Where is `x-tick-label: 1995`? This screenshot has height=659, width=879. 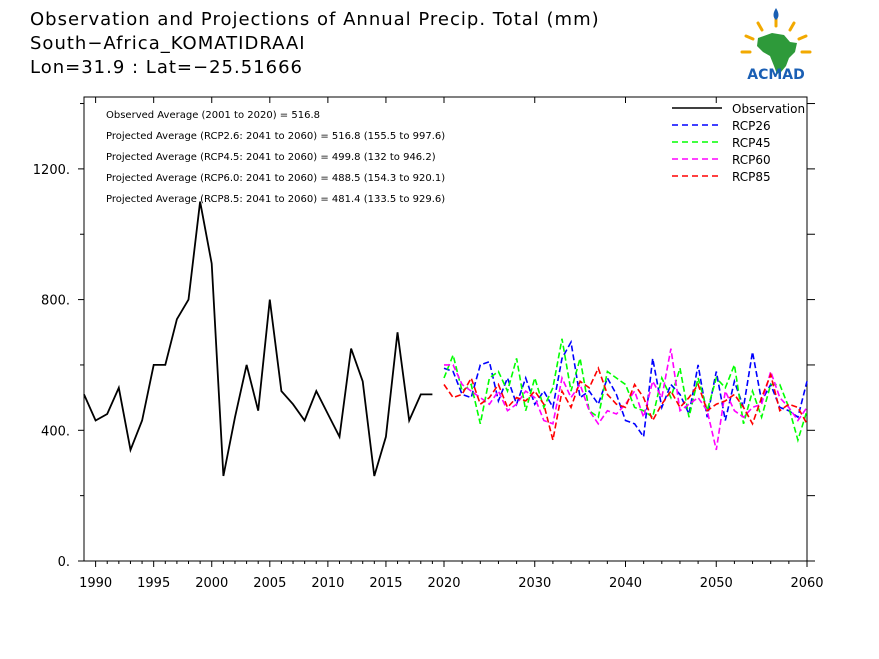
x-tick-label: 1995 is located at coordinates (153, 583).